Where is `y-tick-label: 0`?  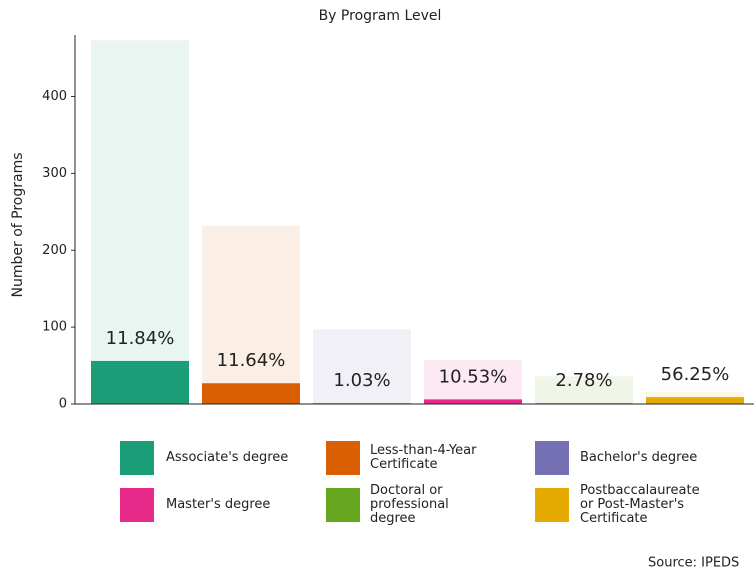
y-tick-label: 0 is located at coordinates (63, 404).